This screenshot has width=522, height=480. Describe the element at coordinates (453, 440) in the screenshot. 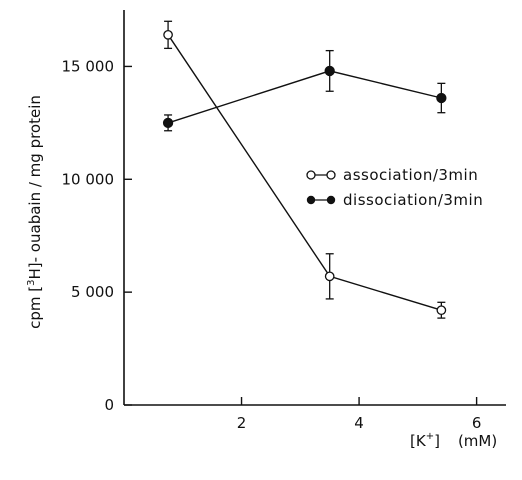

I see `x-axis-label: [K+] (mM)` at that location.